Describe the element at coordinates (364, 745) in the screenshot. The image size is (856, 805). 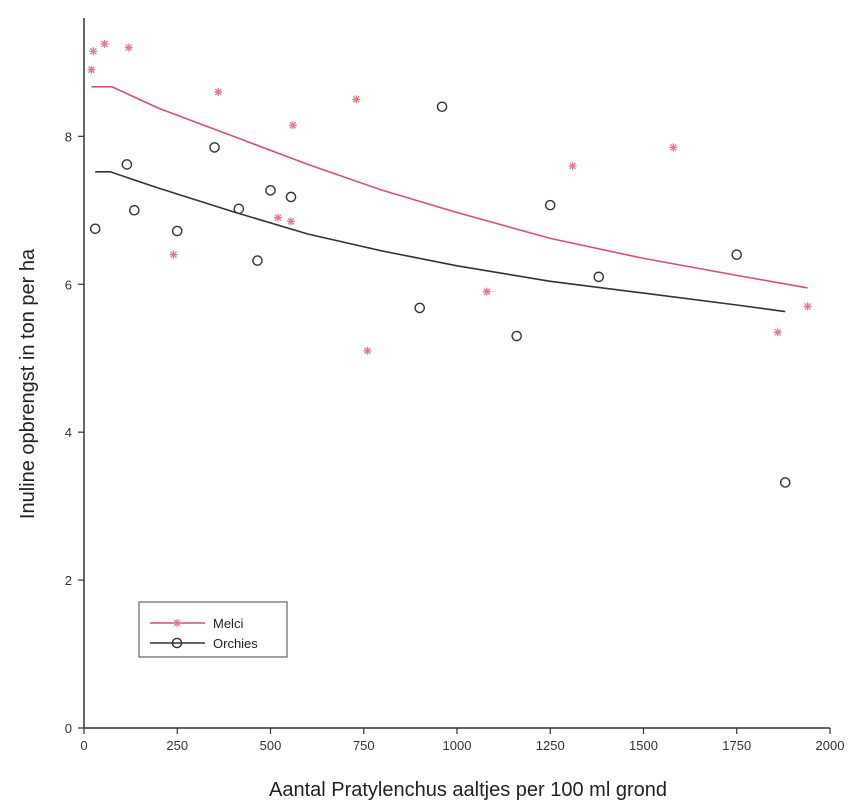
I see `x-tick-label: 750` at that location.